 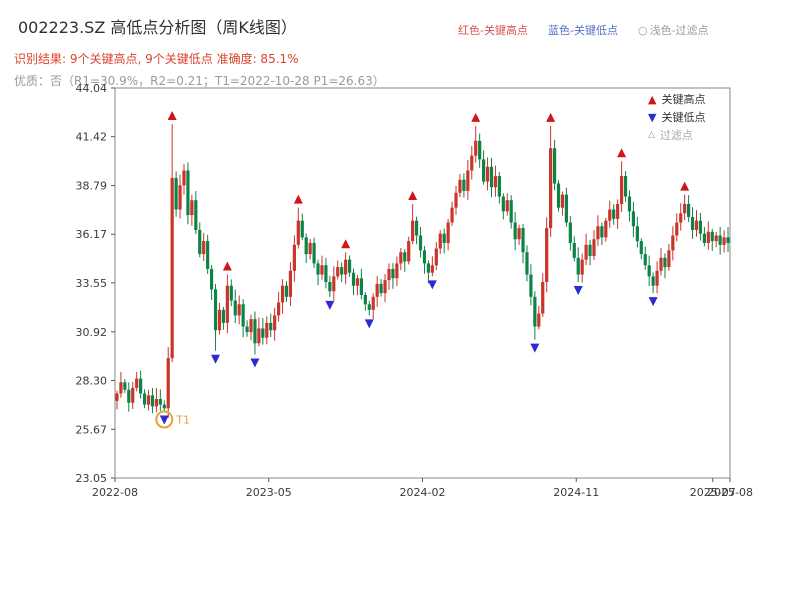 What do you see at coordinates (92, 332) in the screenshot?
I see `svg-text: 30.92` at bounding box center [92, 332].